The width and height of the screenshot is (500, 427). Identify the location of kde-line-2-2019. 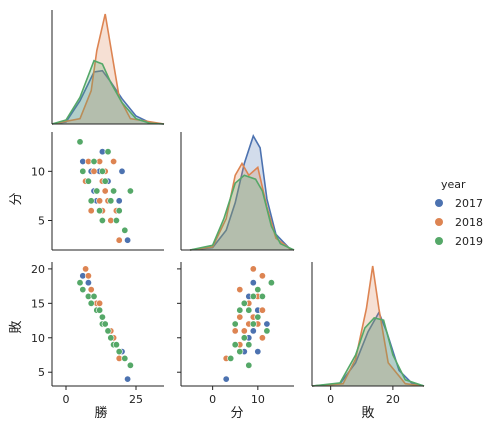
(368, 352).